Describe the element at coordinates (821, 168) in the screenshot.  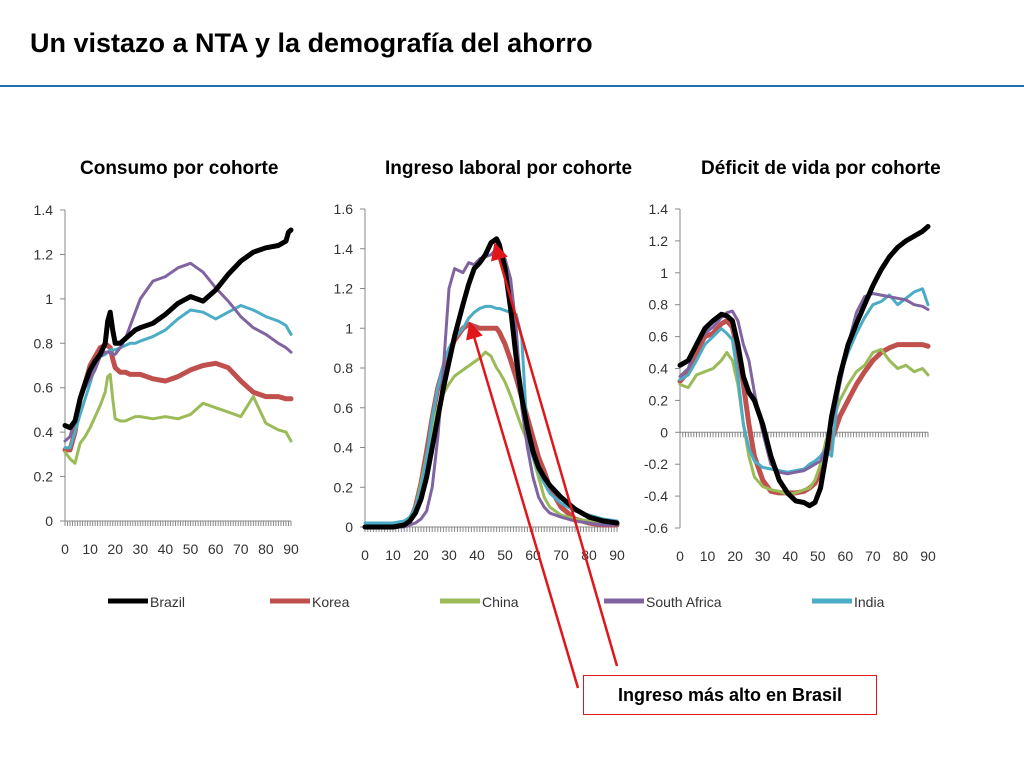
I see `chart-title-deficit: Déficit de vida por cohorte` at that location.